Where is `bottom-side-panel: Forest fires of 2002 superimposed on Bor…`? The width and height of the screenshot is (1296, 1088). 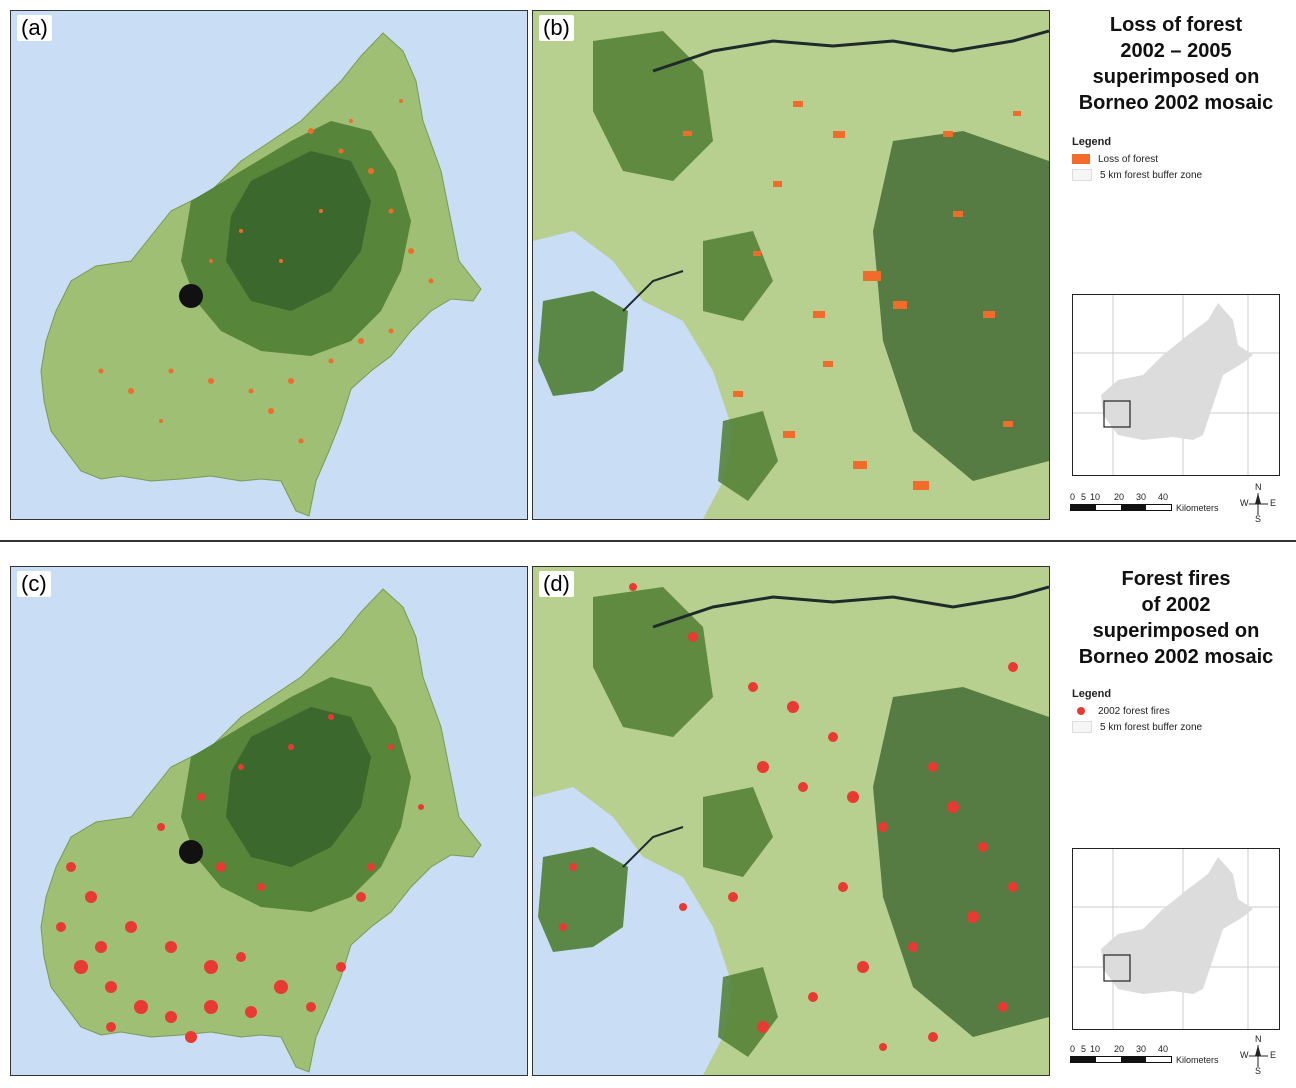 bottom-side-panel: Forest fires of 2002 superimposed on Bor… is located at coordinates (1176, 826).